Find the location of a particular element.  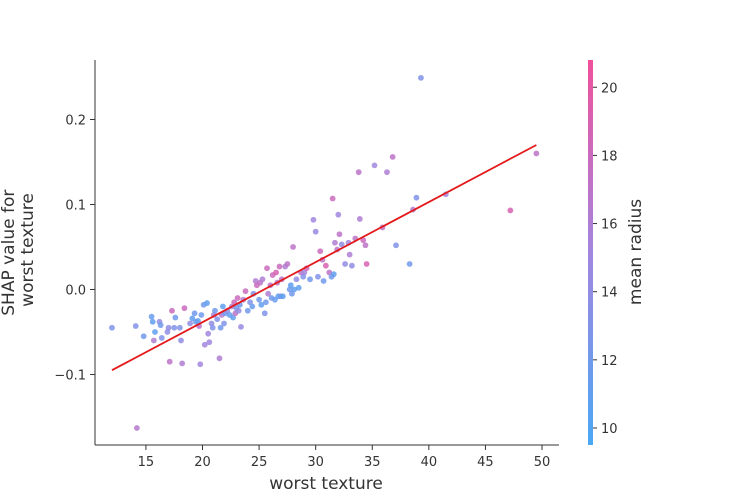

colorbar-tick-label: 10 is located at coordinates (609, 429).